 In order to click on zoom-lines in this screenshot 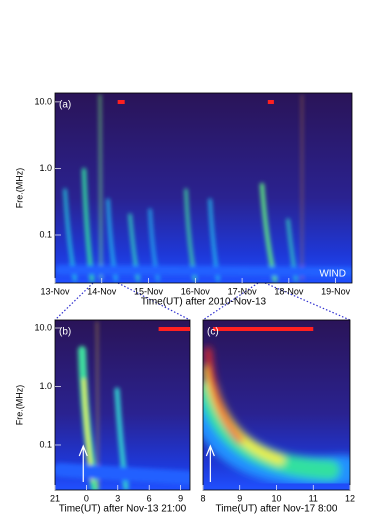, I will do `click(202, 301)`.